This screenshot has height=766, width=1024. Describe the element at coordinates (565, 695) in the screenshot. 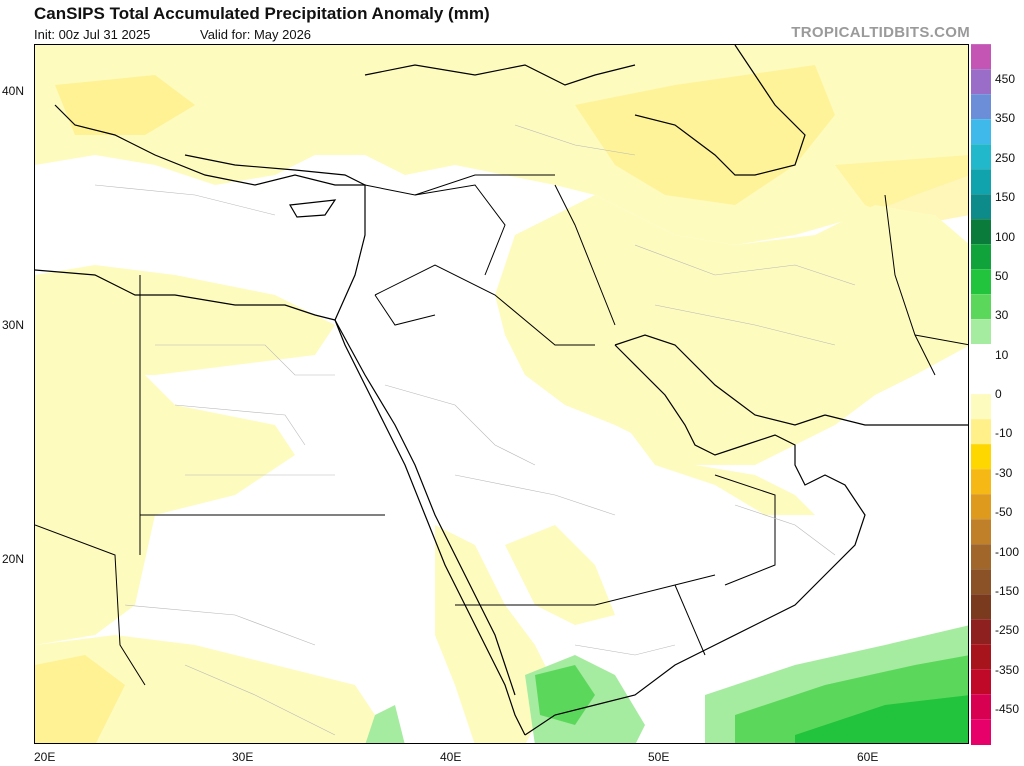

I see `wet-yemen-core` at that location.